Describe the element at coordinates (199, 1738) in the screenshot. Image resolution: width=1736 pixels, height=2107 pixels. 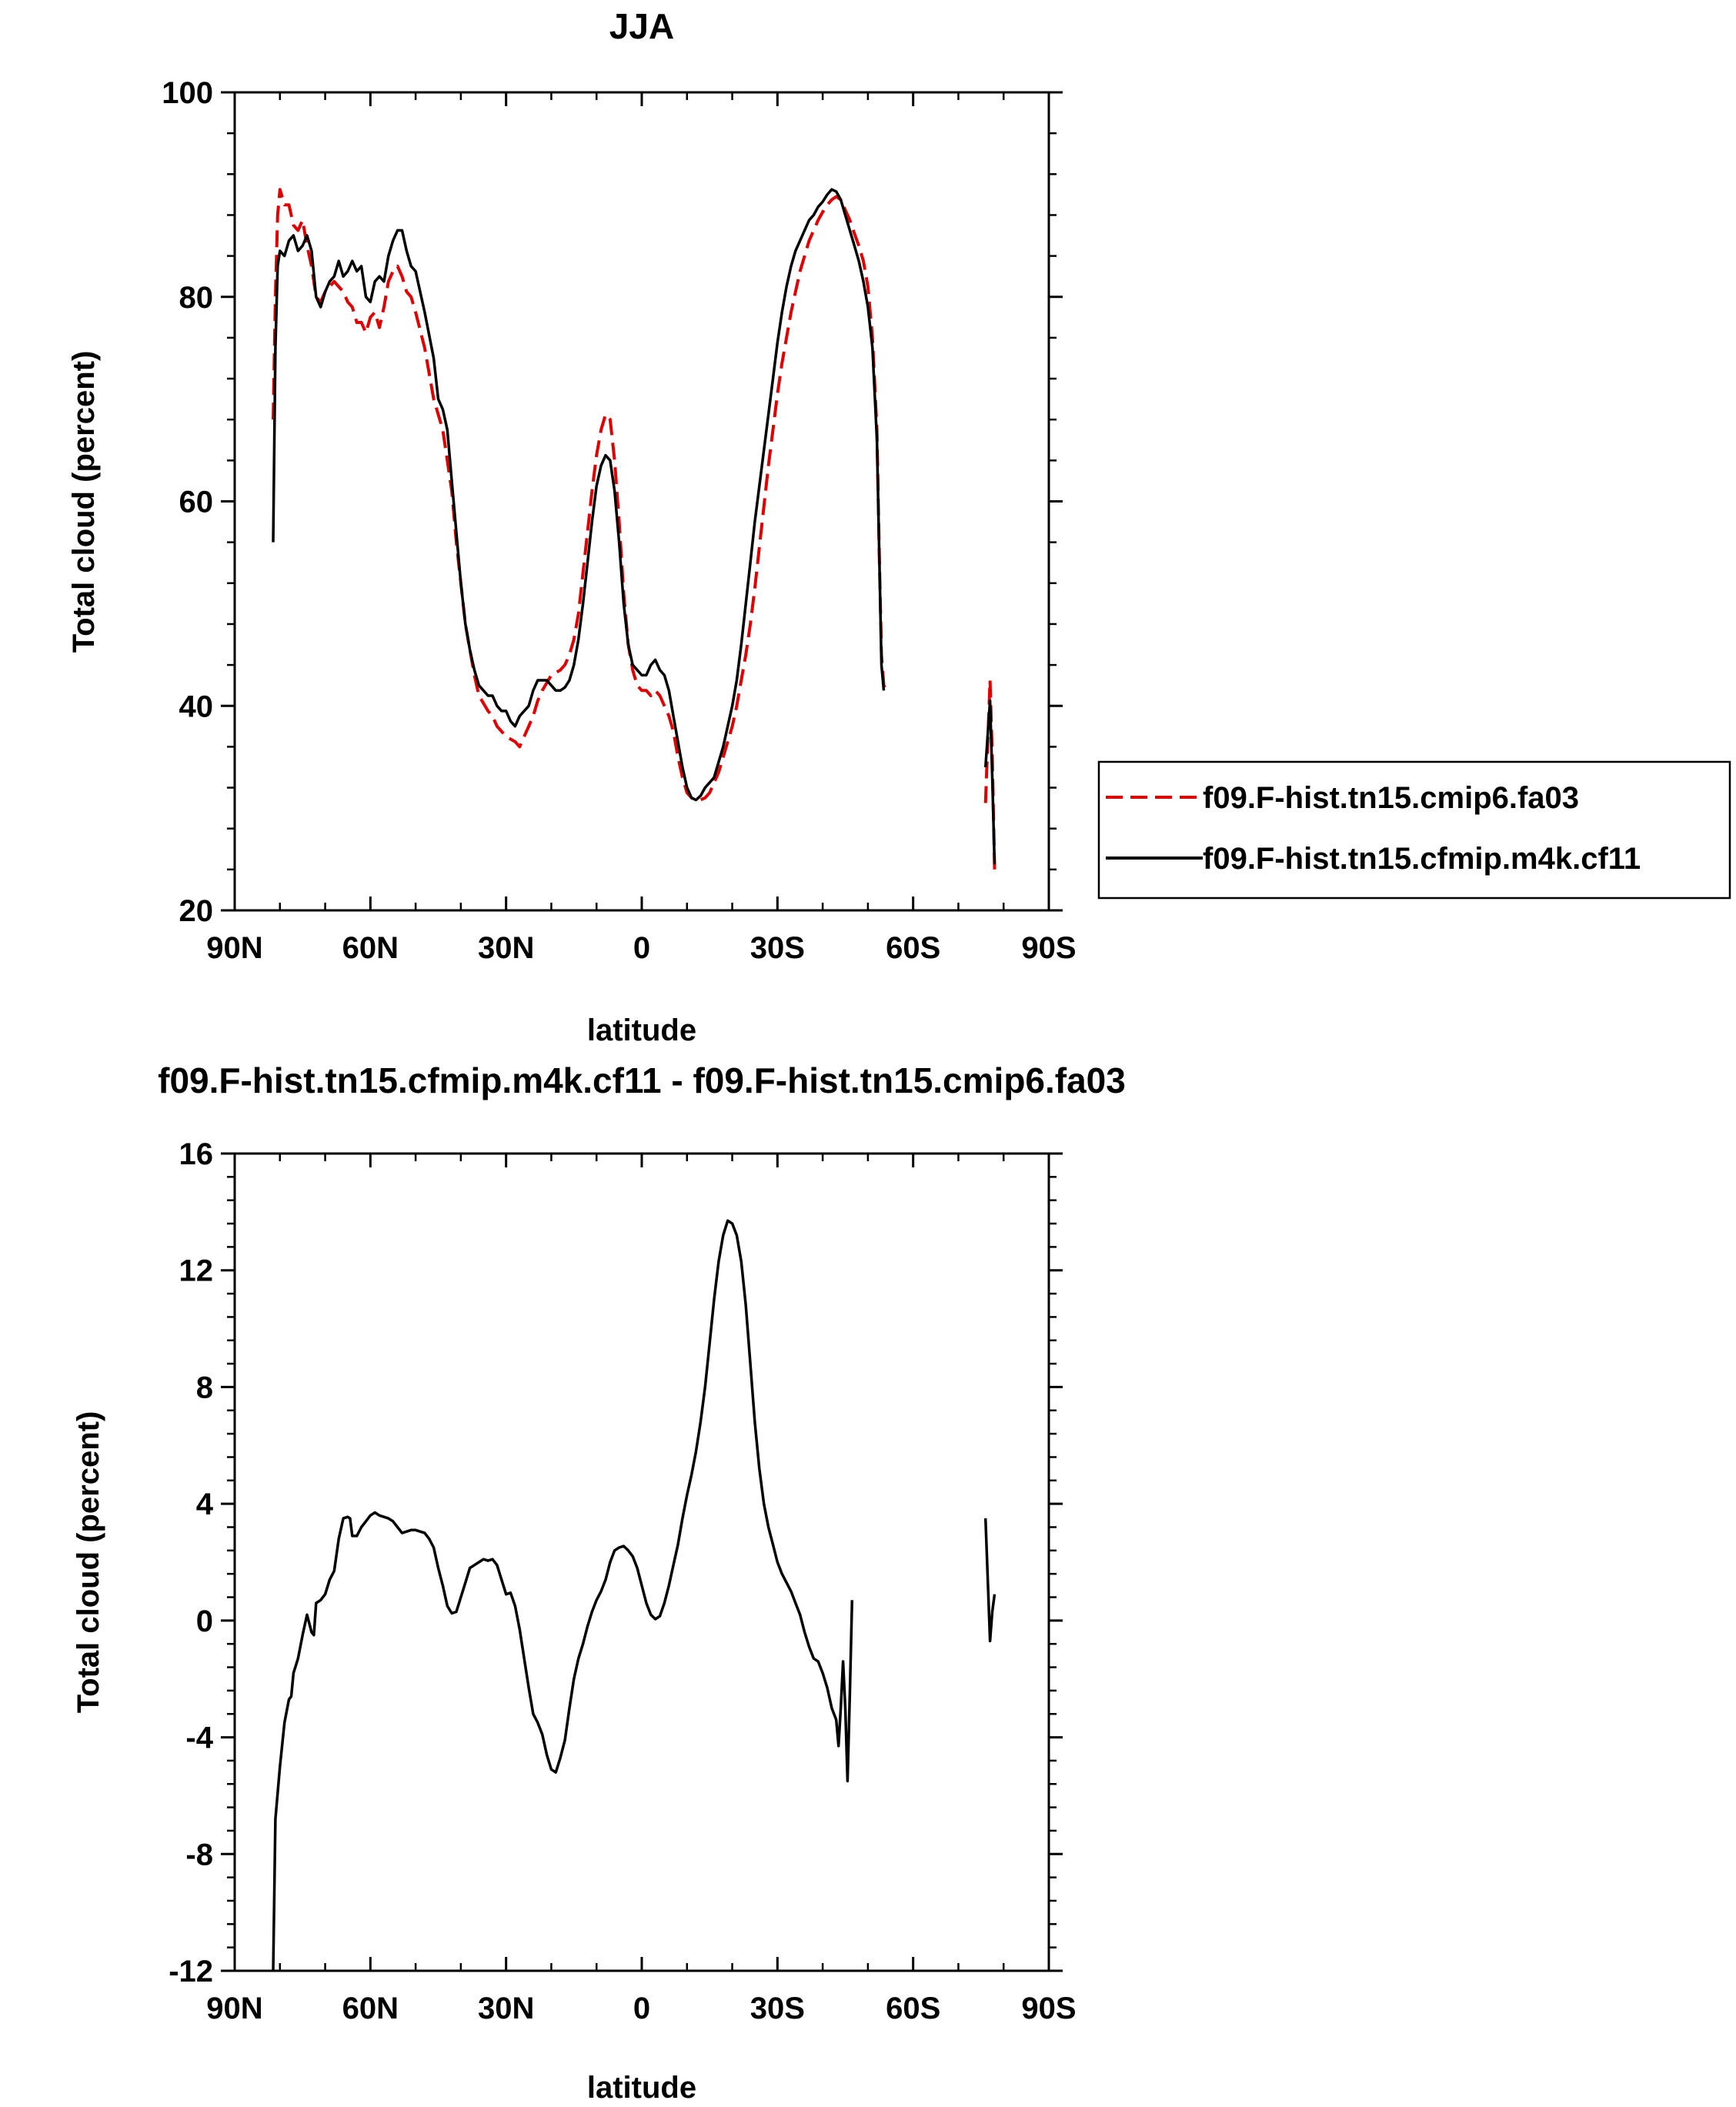
I see `bottom-y-tick-label: -4` at that location.